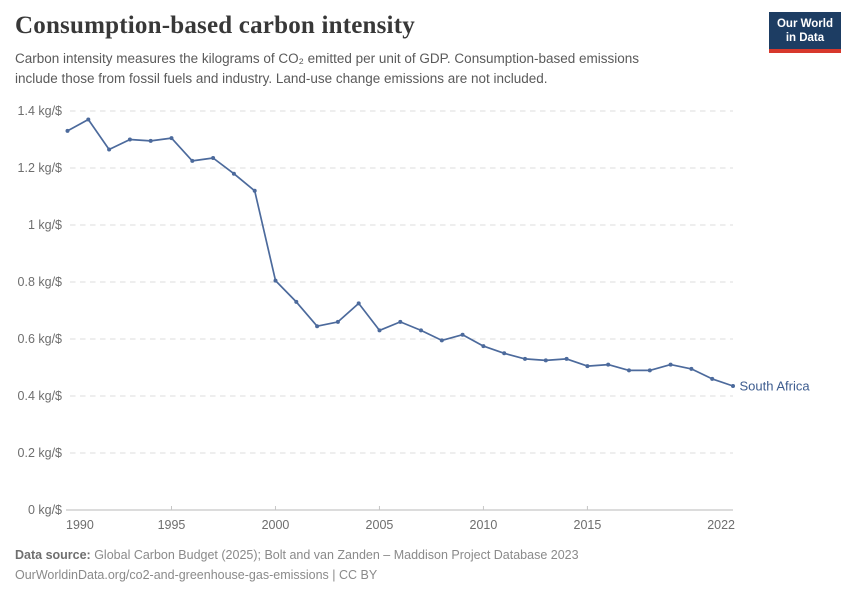  I want to click on y-axis-tick-label: 0.6 kg/$, so click(40, 339).